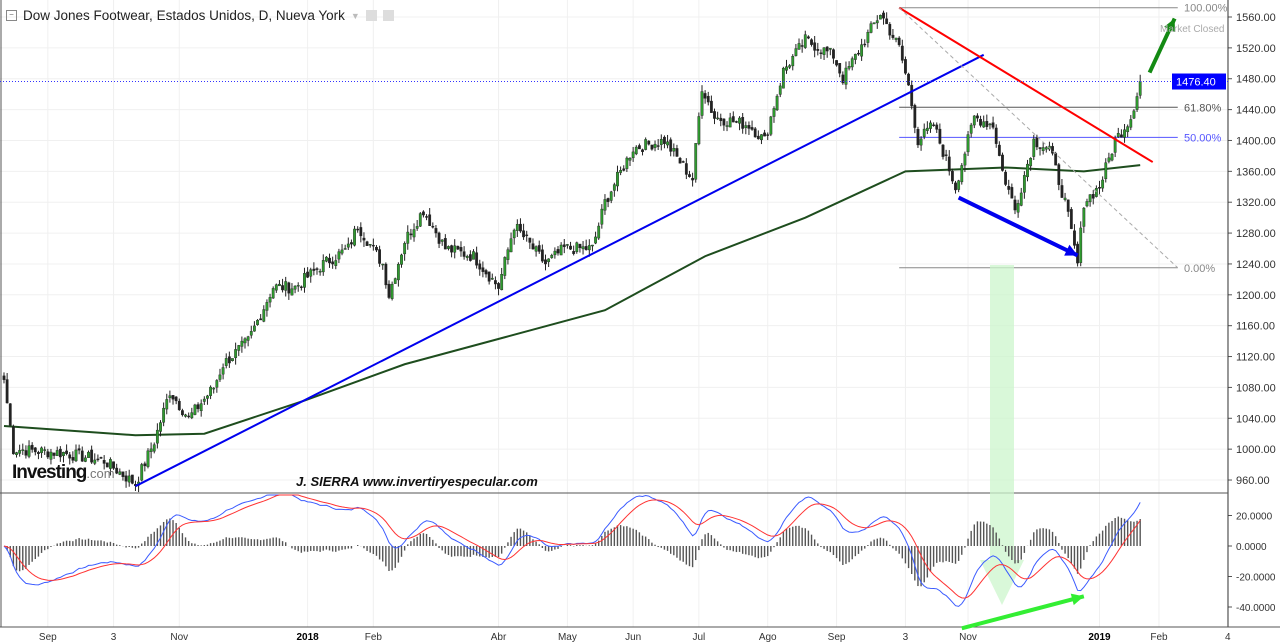 This screenshot has width=1280, height=644. Describe the element at coordinates (968, 637) in the screenshot. I see `time-tick-label: Nov` at that location.